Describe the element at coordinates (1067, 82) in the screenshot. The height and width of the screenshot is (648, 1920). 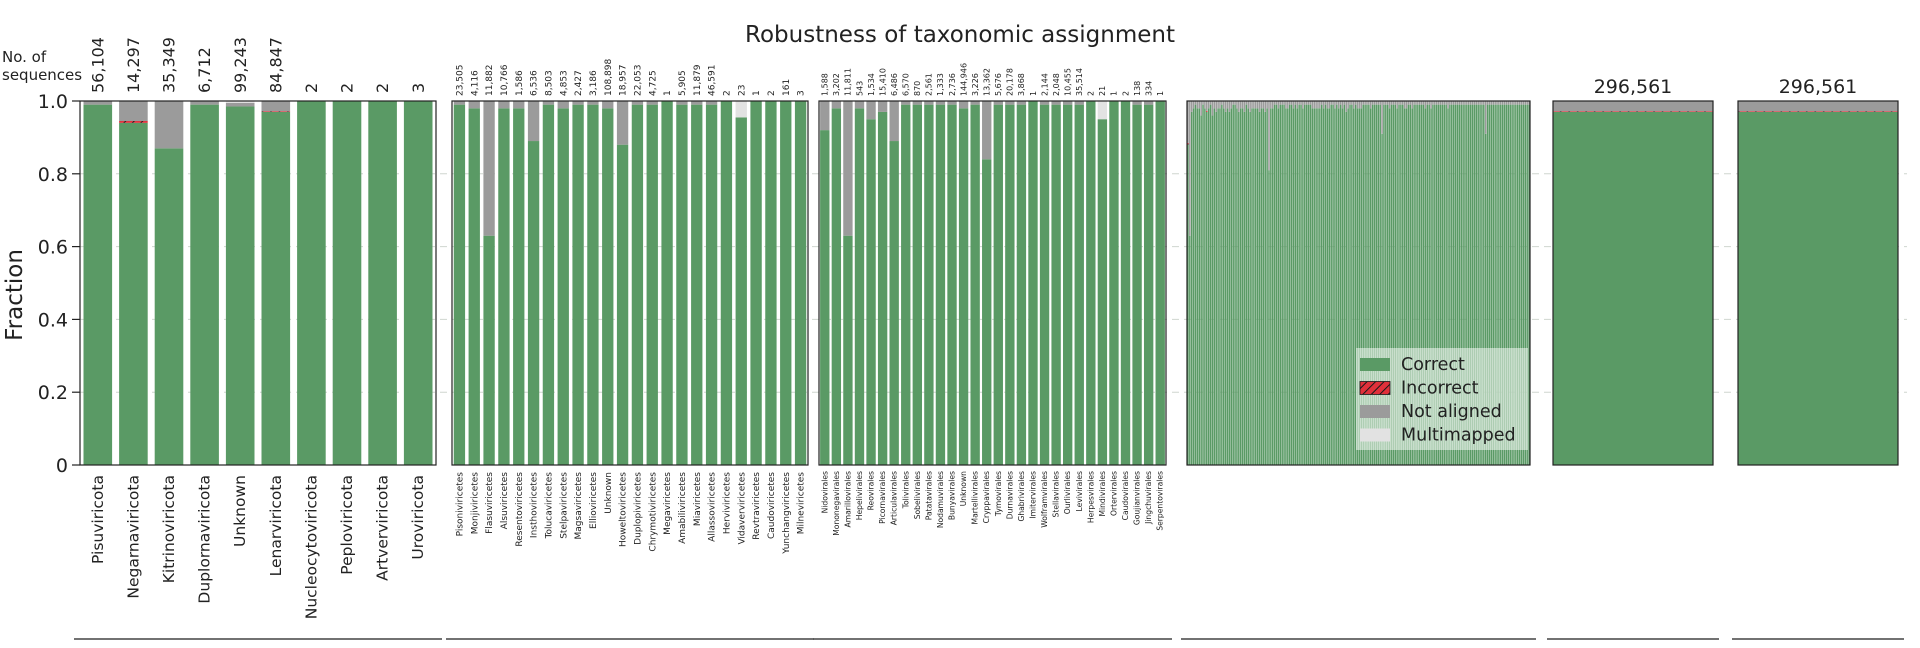
I see `count-label-ourlivirales: 10,455` at that location.